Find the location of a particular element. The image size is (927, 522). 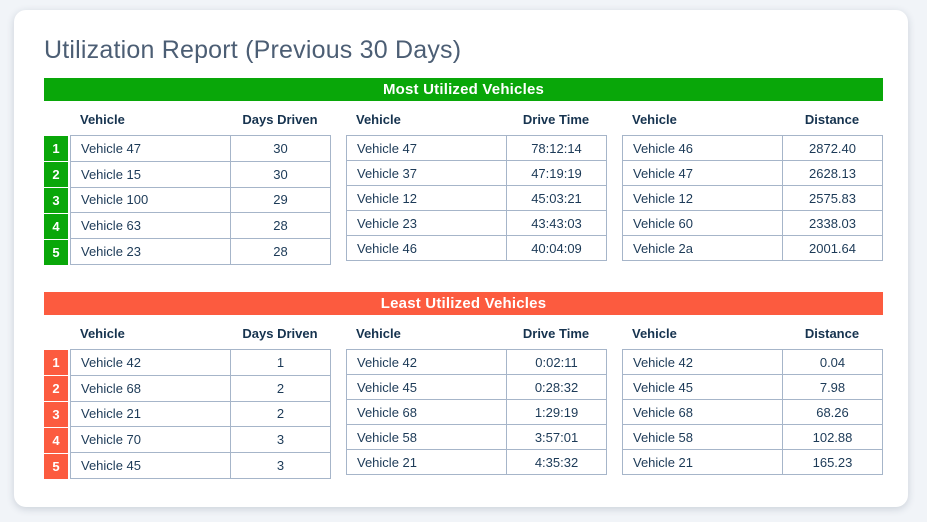

table-row: Vehicle 42 0.04 is located at coordinates (752, 362).